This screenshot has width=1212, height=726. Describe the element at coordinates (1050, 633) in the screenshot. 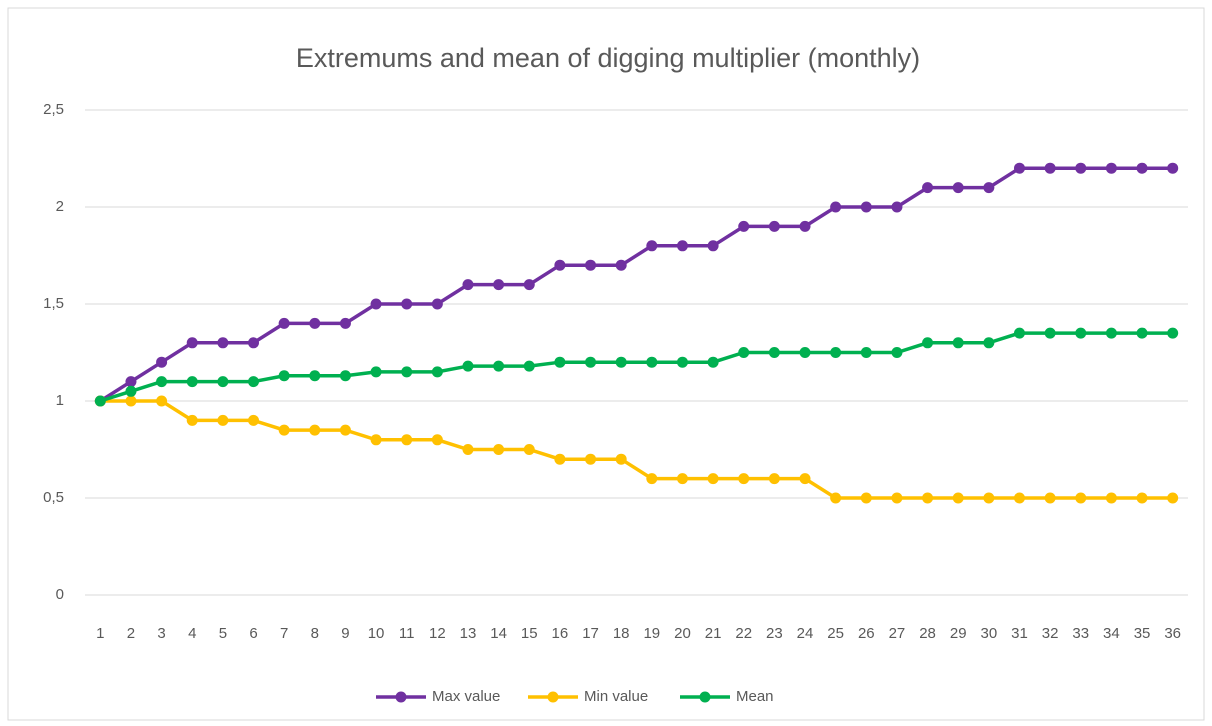

I see `x-tick-label: 32` at that location.